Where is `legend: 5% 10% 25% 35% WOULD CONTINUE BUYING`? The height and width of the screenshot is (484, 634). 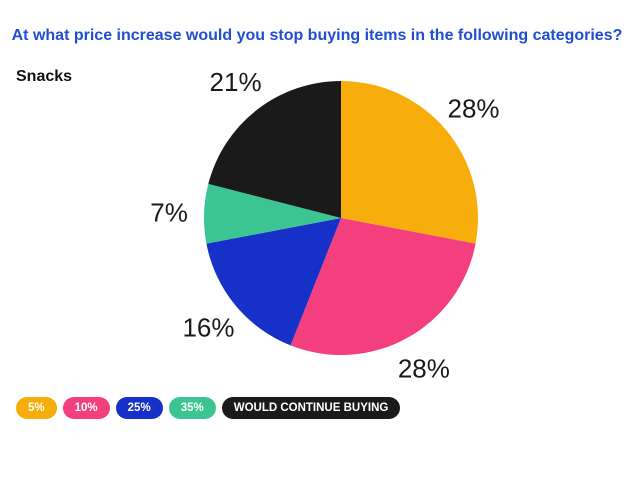 legend: 5% 10% 25% 35% WOULD CONTINUE BUYING is located at coordinates (208, 408).